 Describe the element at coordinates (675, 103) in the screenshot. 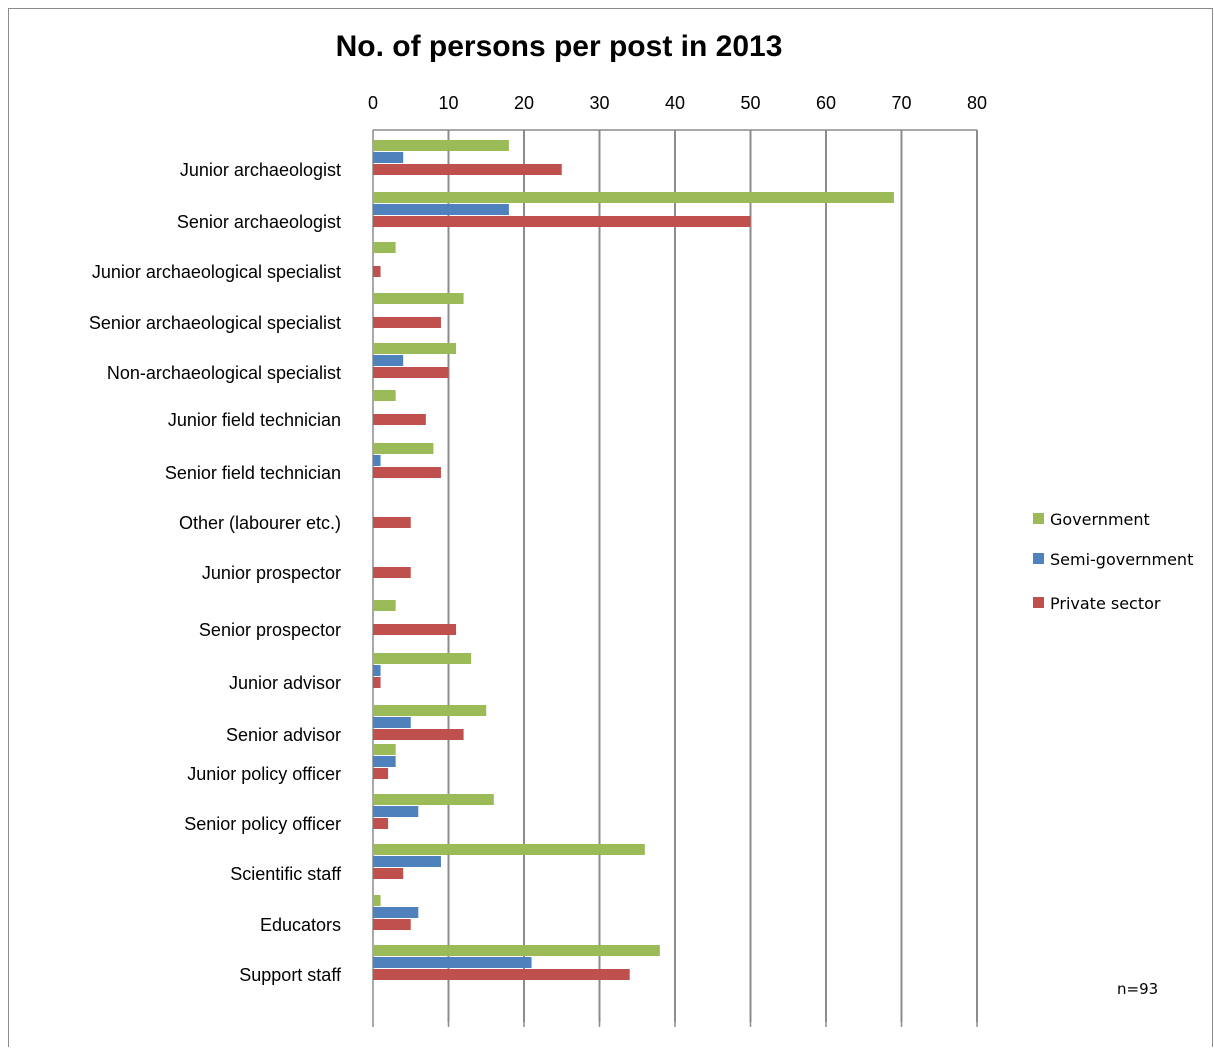

I see `x-tick-label: 40` at that location.